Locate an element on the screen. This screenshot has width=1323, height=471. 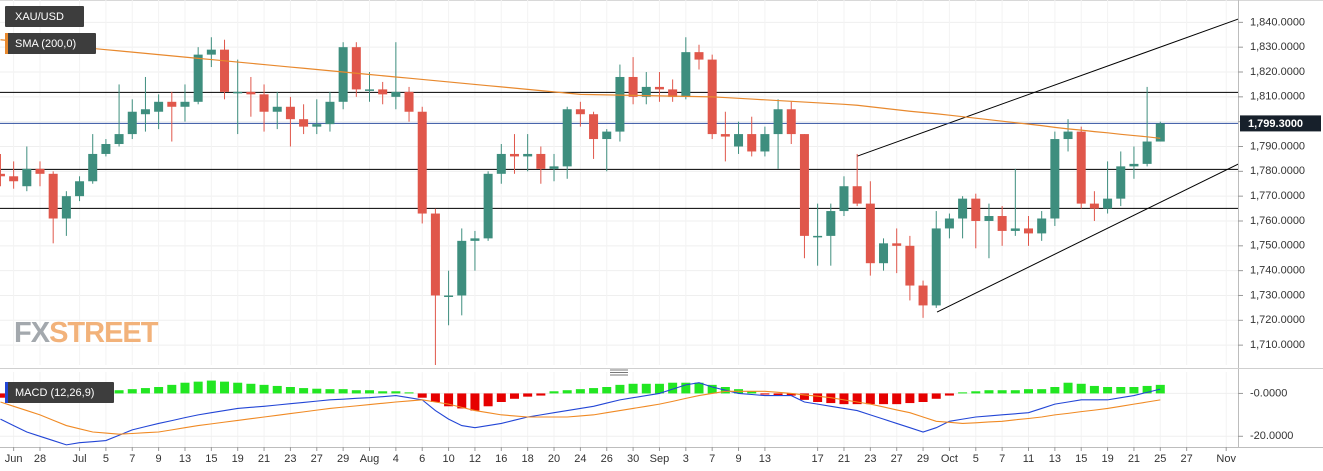
x-tick-label: 10 is located at coordinates (448, 459).